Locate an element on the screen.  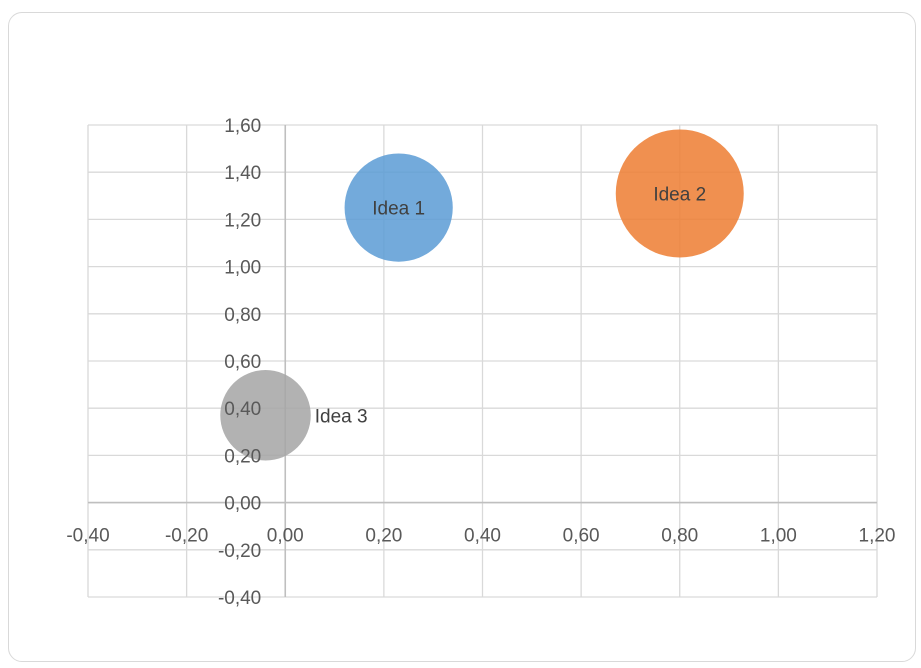
y-tick-label: -0,40 is located at coordinates (239, 598).